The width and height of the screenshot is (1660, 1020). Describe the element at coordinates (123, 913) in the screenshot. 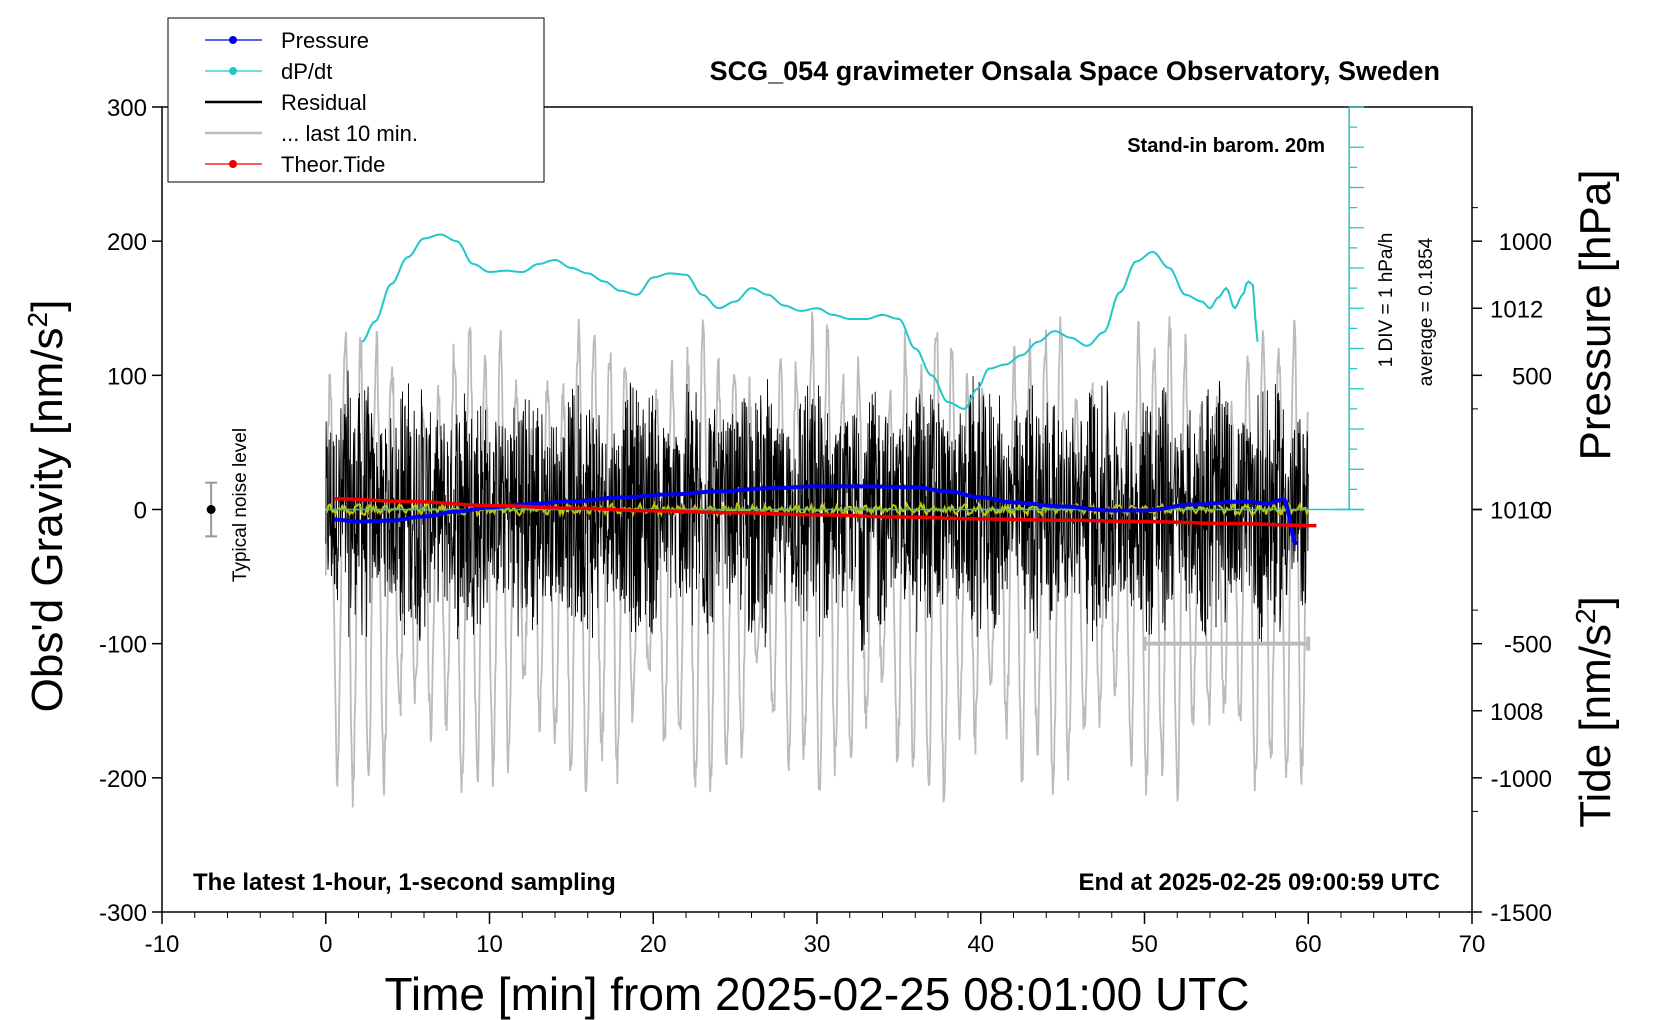

I see `y-tick-label: -300` at that location.